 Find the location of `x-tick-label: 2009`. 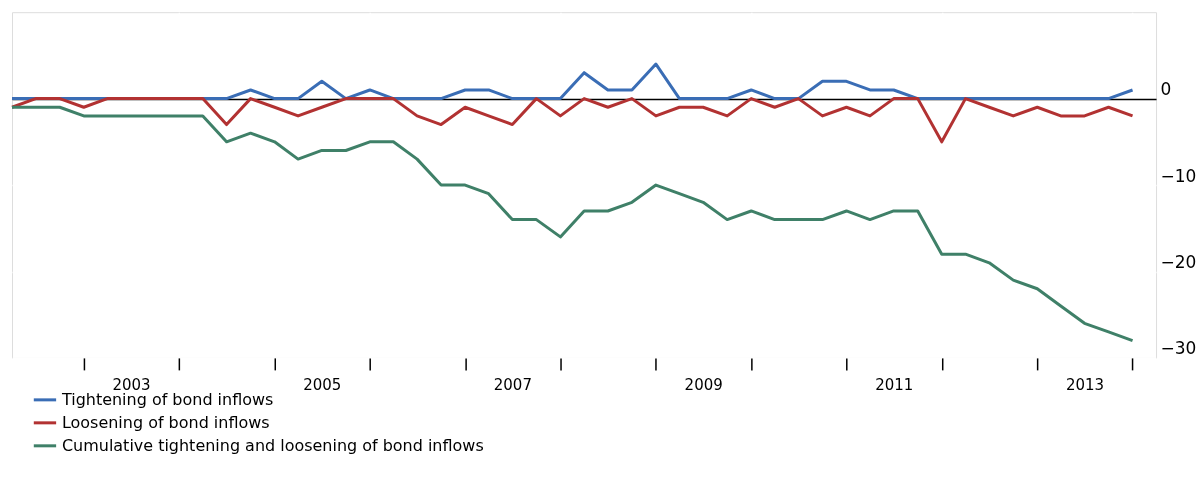

x-tick-label: 2009 is located at coordinates (703, 385).